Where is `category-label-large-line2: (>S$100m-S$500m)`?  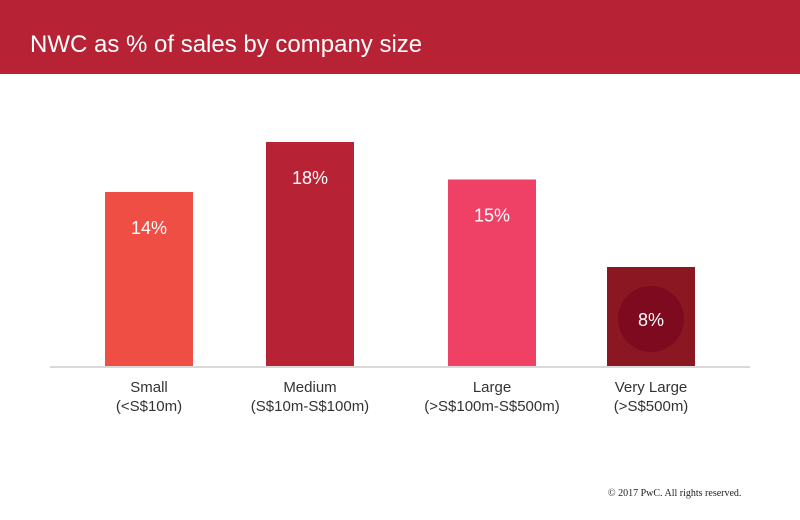 category-label-large-line2: (>S$100m-S$500m) is located at coordinates (491, 406).